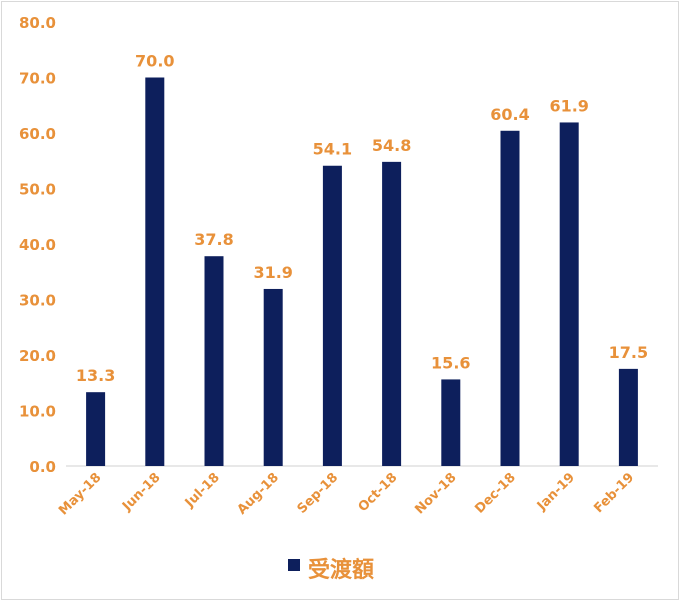 The width and height of the screenshot is (680, 601). Describe the element at coordinates (37, 301) in the screenshot. I see `y-tick-label: 30.0` at that location.